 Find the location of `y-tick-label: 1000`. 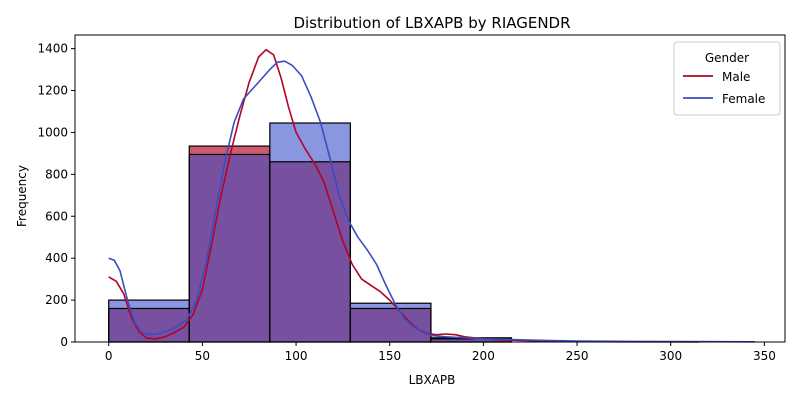

y-tick-label: 1000 is located at coordinates (52, 132).